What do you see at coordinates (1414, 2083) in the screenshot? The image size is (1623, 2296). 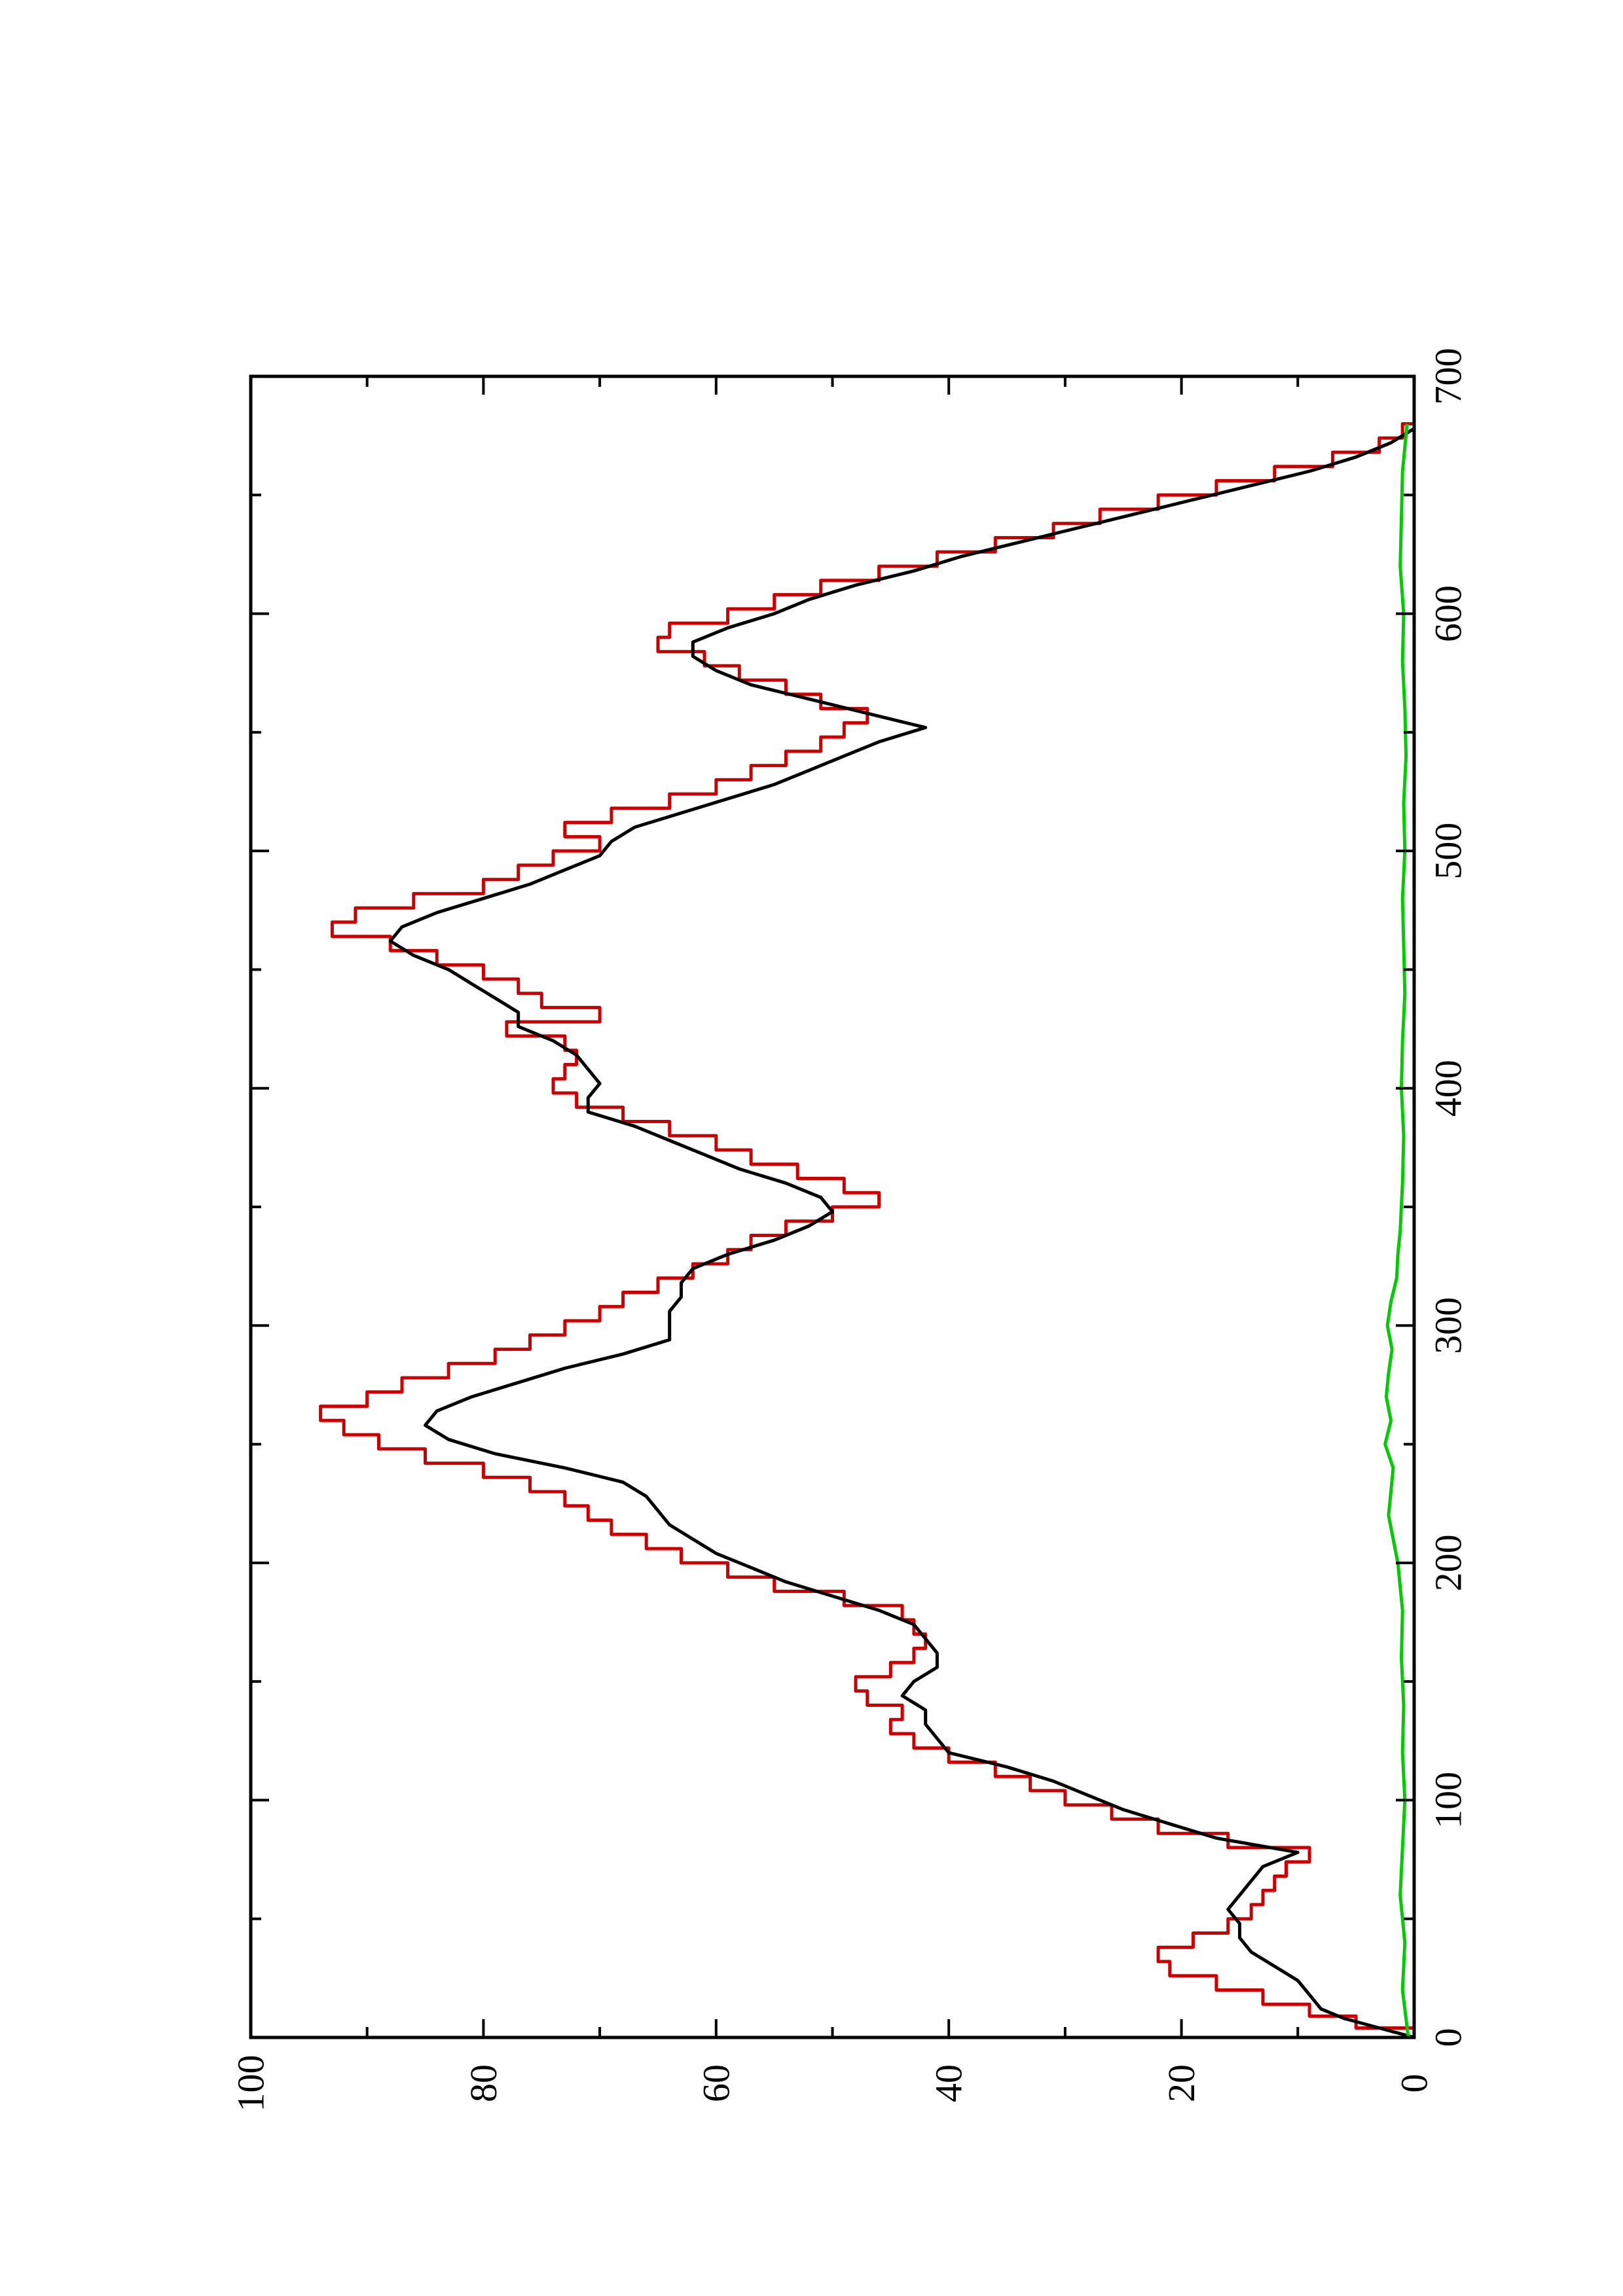 I see `y-tick-label: 0` at bounding box center [1414, 2083].